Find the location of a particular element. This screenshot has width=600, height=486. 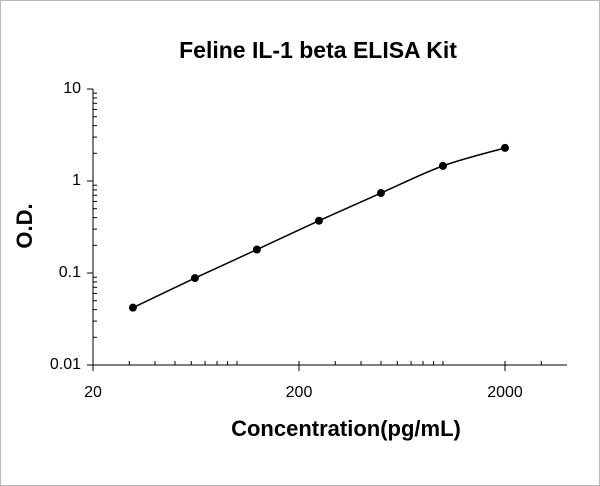

x-tick-label: 200 is located at coordinates (299, 392).